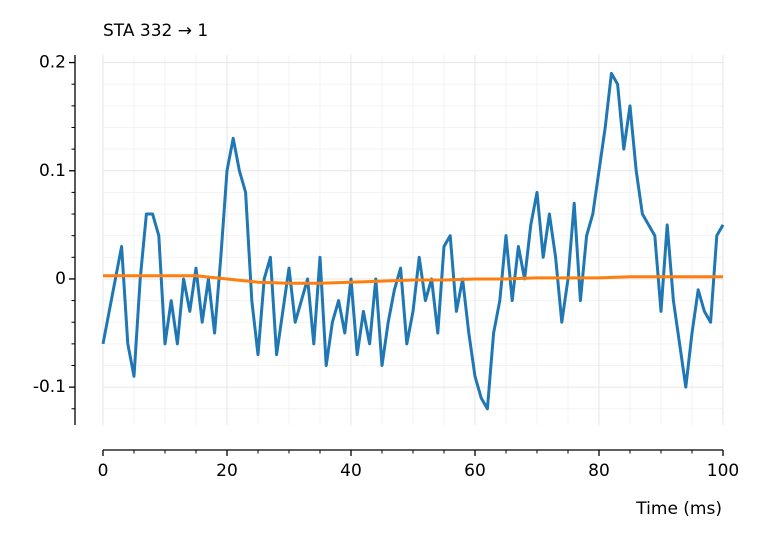 Image resolution: width=764 pixels, height=540 pixels. What do you see at coordinates (413, 279) in the screenshot?
I see `line-series` at bounding box center [413, 279].